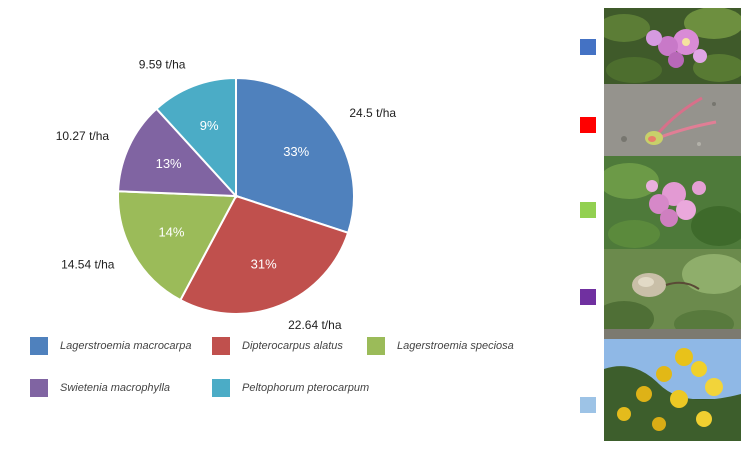  I want to click on lagerstroemia-speciosa-photo, so click(672, 202).